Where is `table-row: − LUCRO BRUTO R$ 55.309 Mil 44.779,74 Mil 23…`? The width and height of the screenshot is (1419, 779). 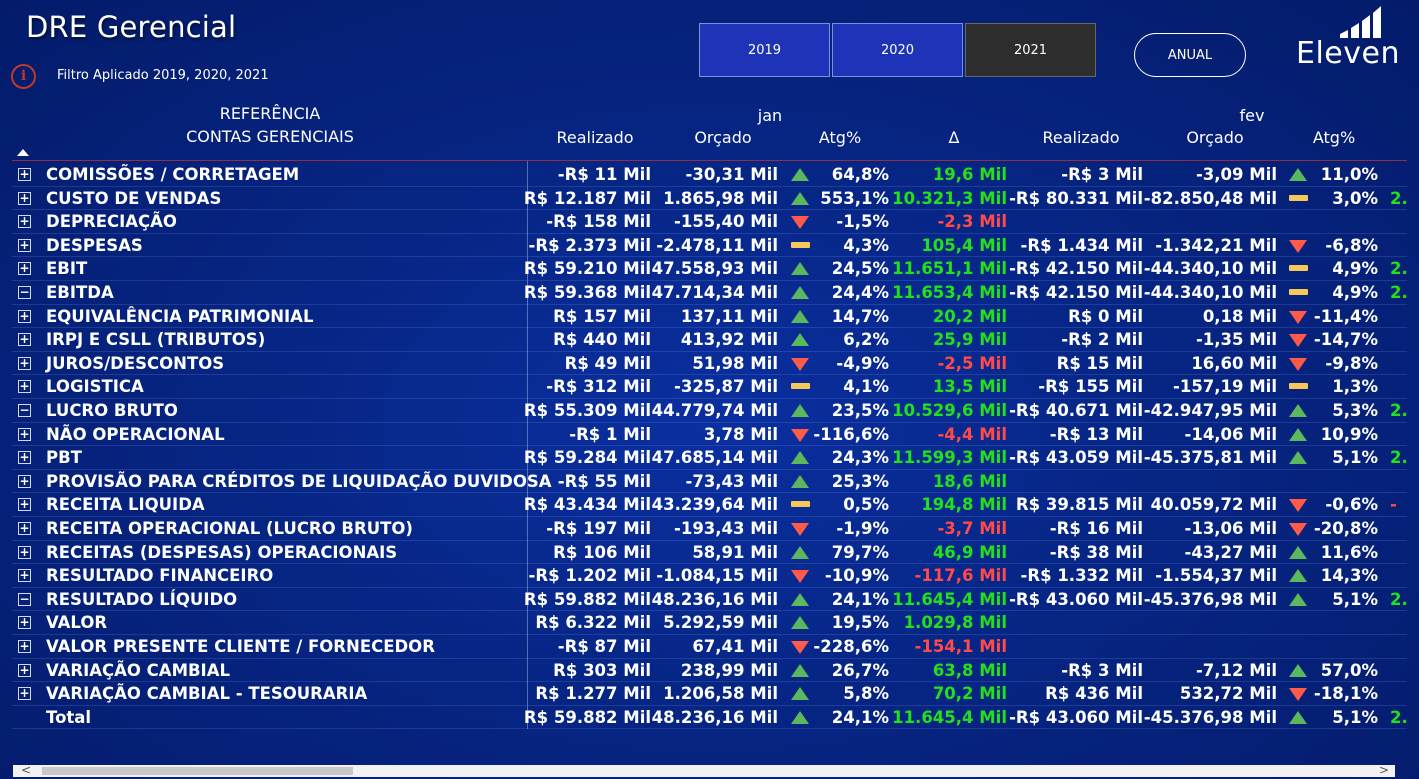 table-row: − LUCRO BRUTO R$ 55.309 Mil 44.779,74 Mil 23… is located at coordinates (710, 411).